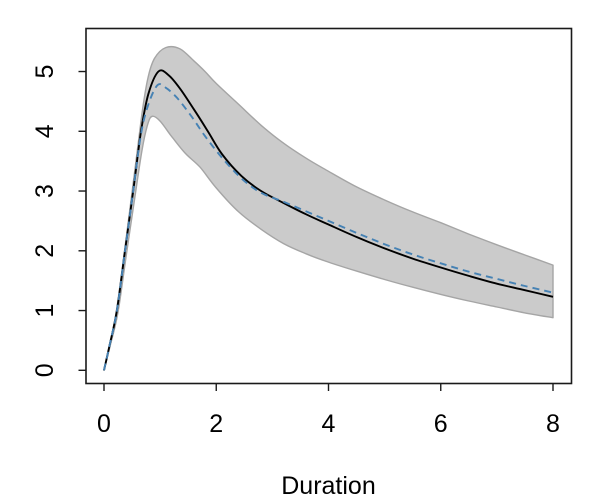 Image resolution: width=600 pixels, height=500 pixels. I want to click on x-tick-label: 8, so click(553, 424).